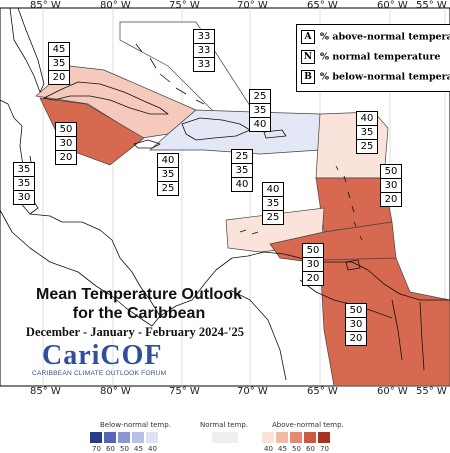 This screenshot has width=450, height=453. I want to click on lon-tick-label-bottom: 85° W, so click(45, 391).